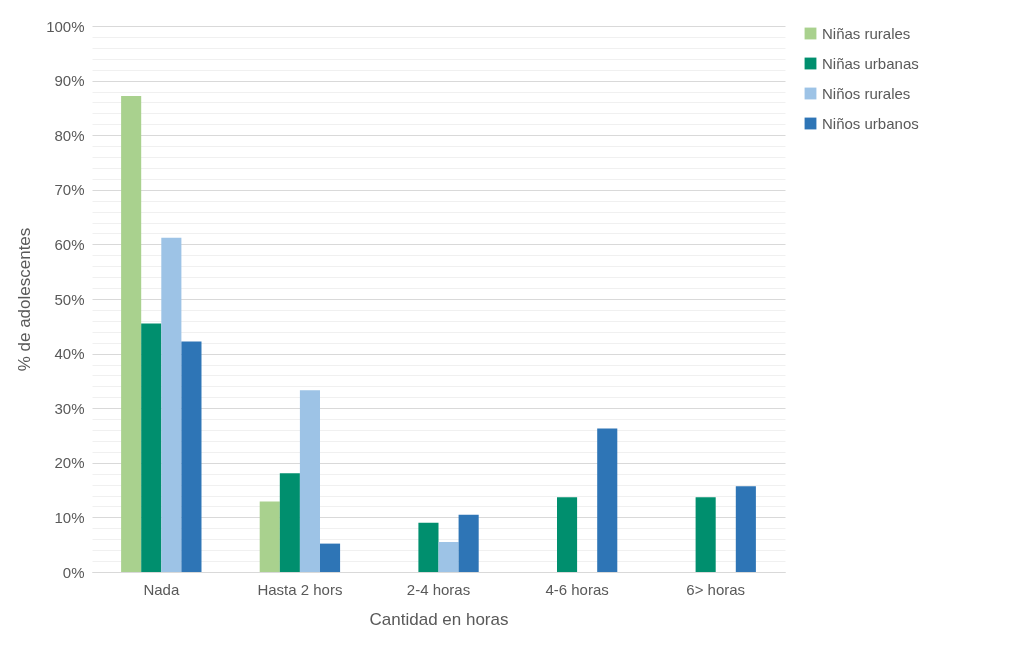 The height and width of the screenshot is (672, 1027). Describe the element at coordinates (25, 299) in the screenshot. I see `y-axis-title: % de adolescentes` at that location.